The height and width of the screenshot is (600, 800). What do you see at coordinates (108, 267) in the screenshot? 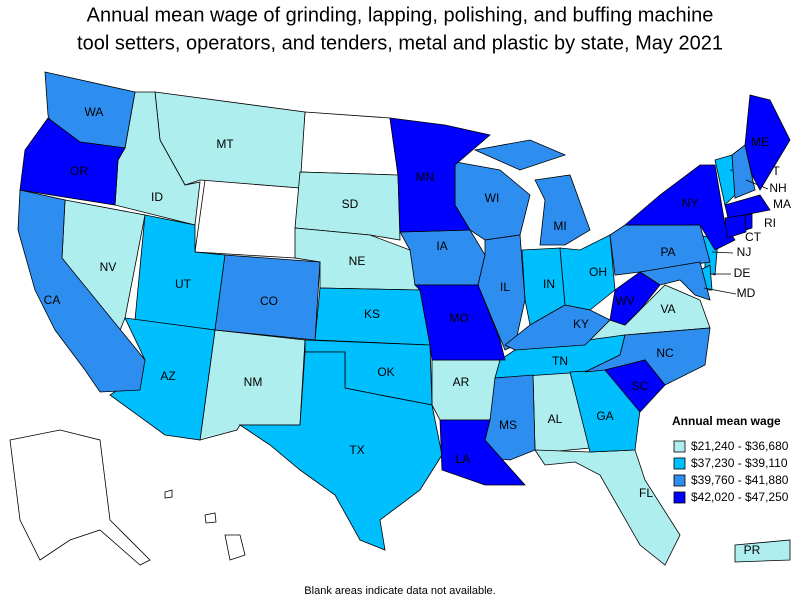
I see `state-label: NV` at bounding box center [108, 267].